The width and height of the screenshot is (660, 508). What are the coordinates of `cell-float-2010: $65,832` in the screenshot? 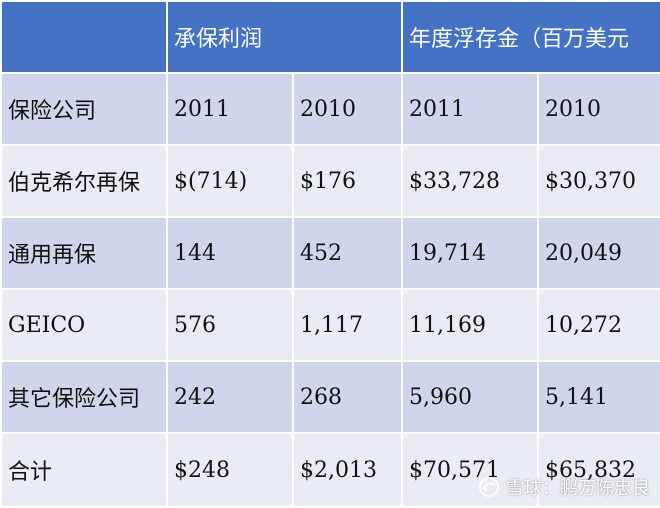 It's located at (598, 470).